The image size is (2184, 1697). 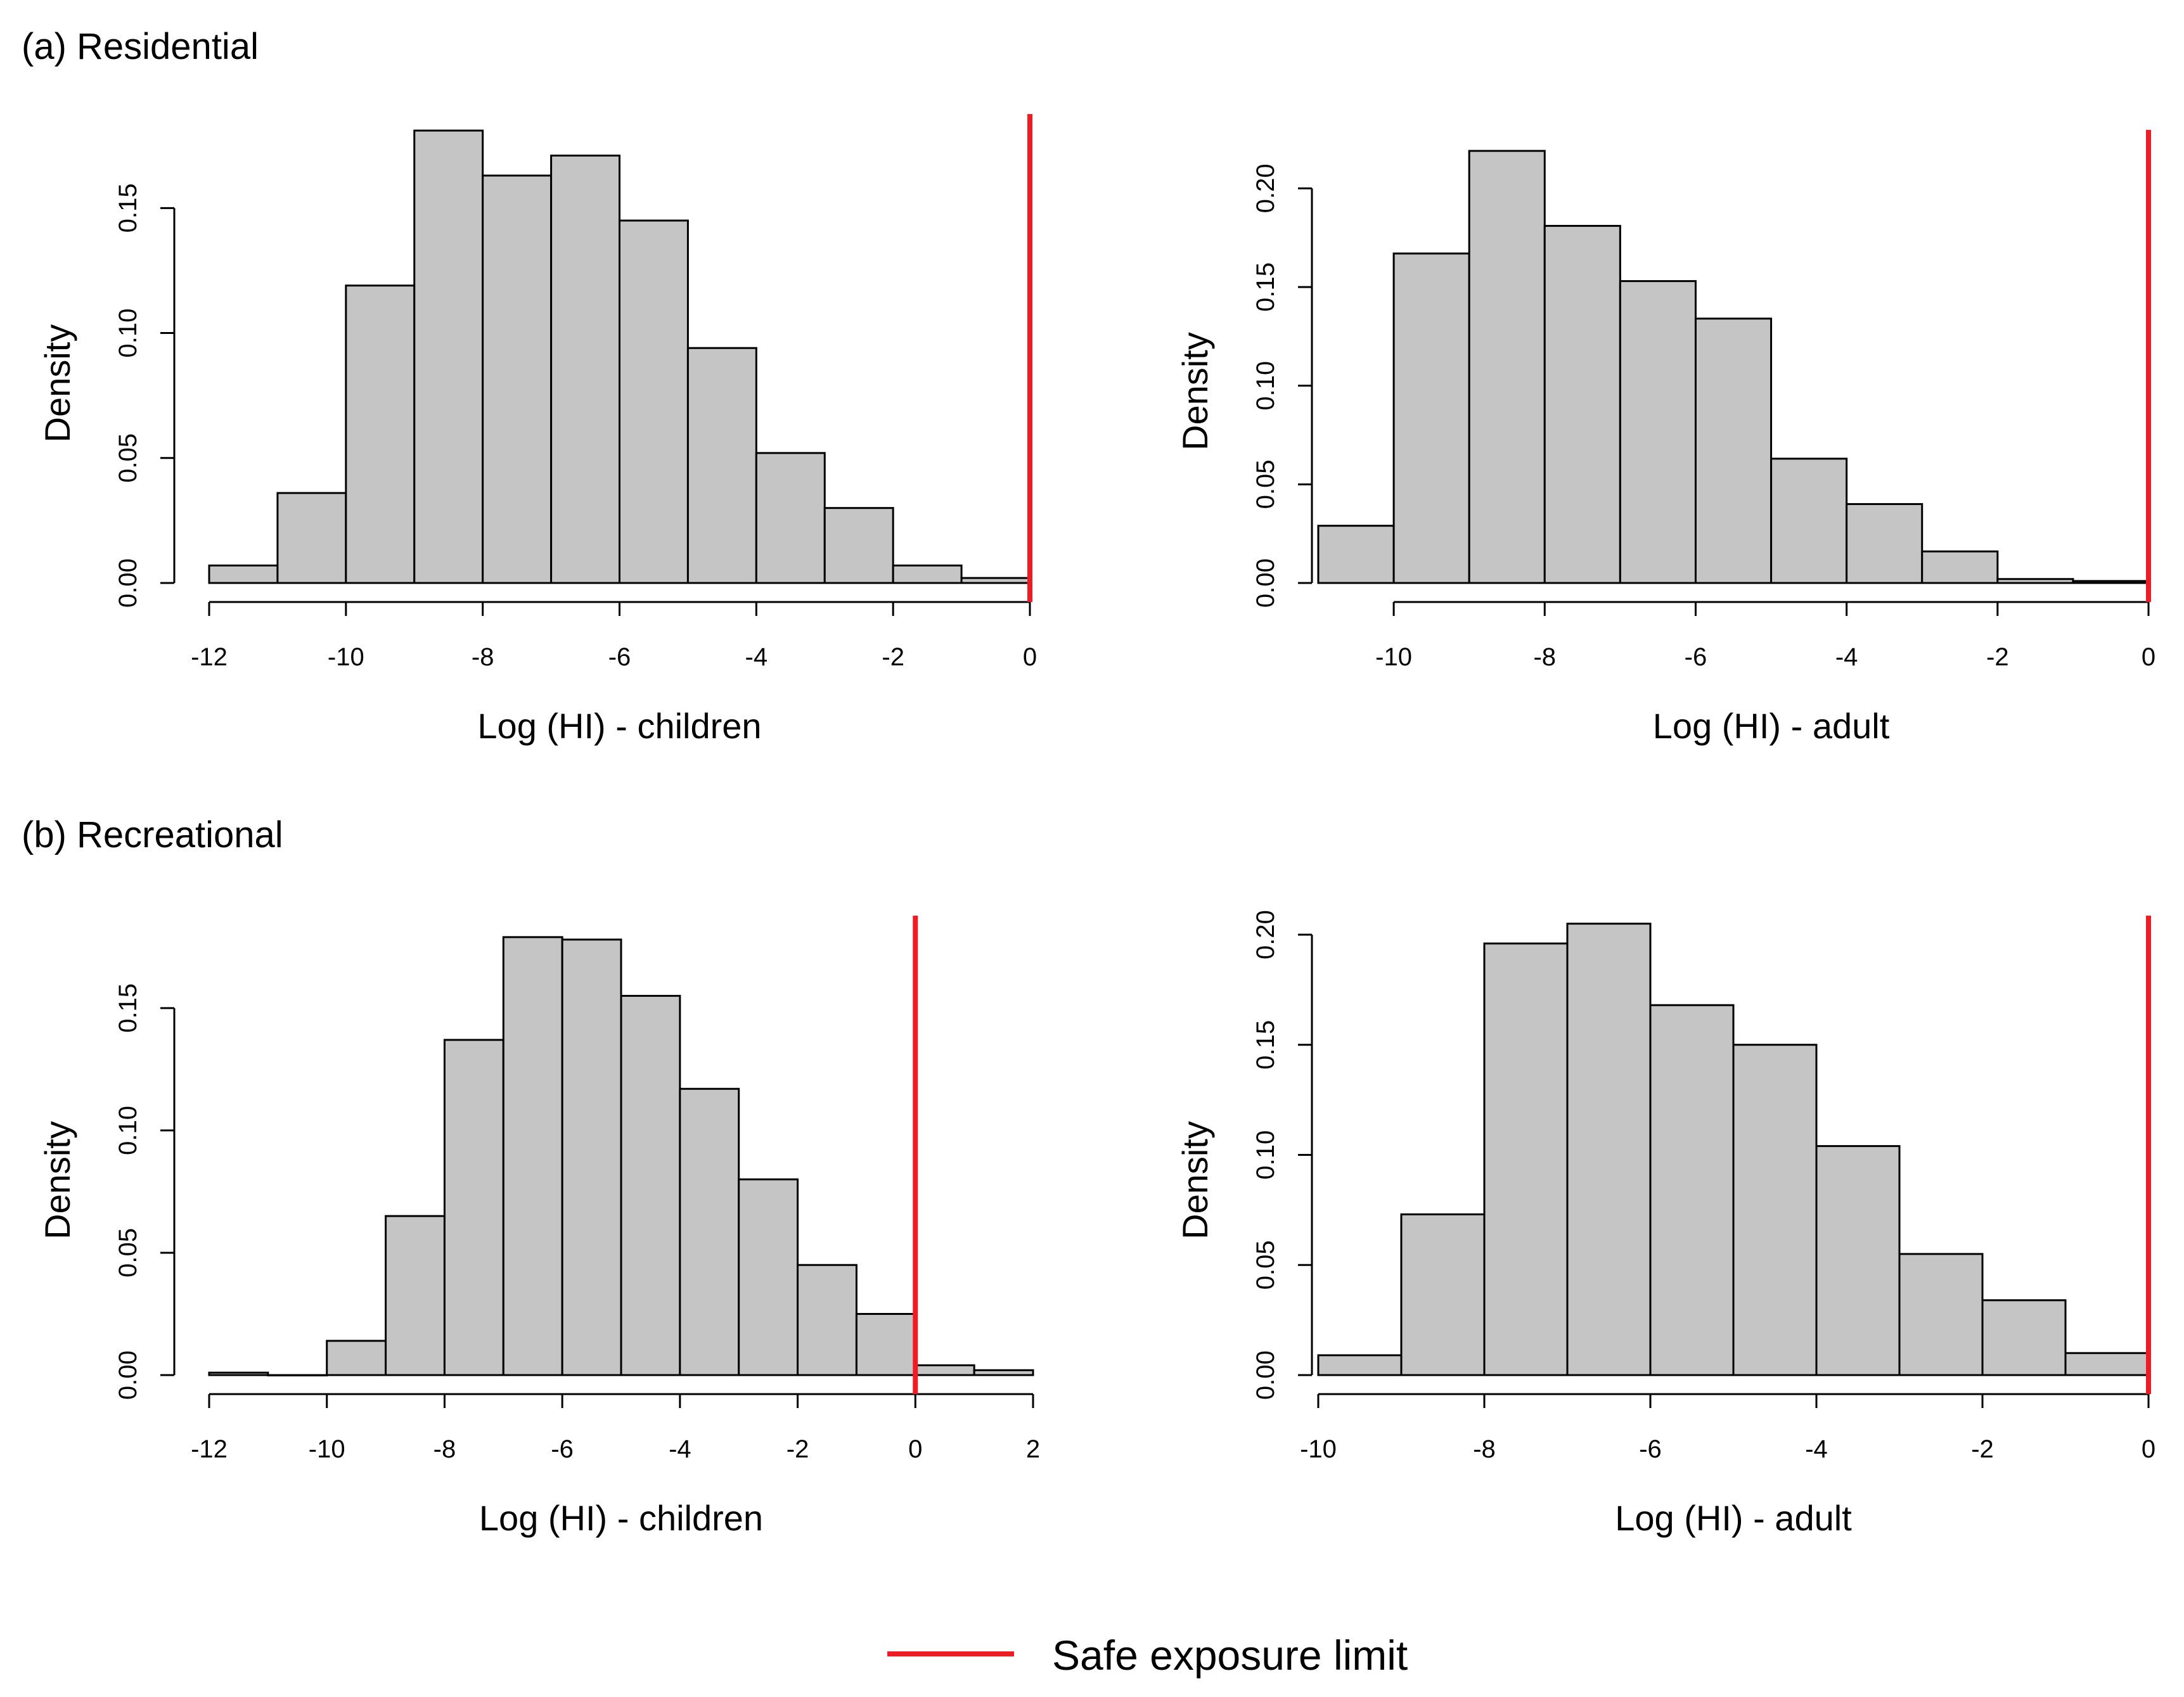 What do you see at coordinates (44, 46) in the screenshot?
I see `section-label: (a)` at bounding box center [44, 46].